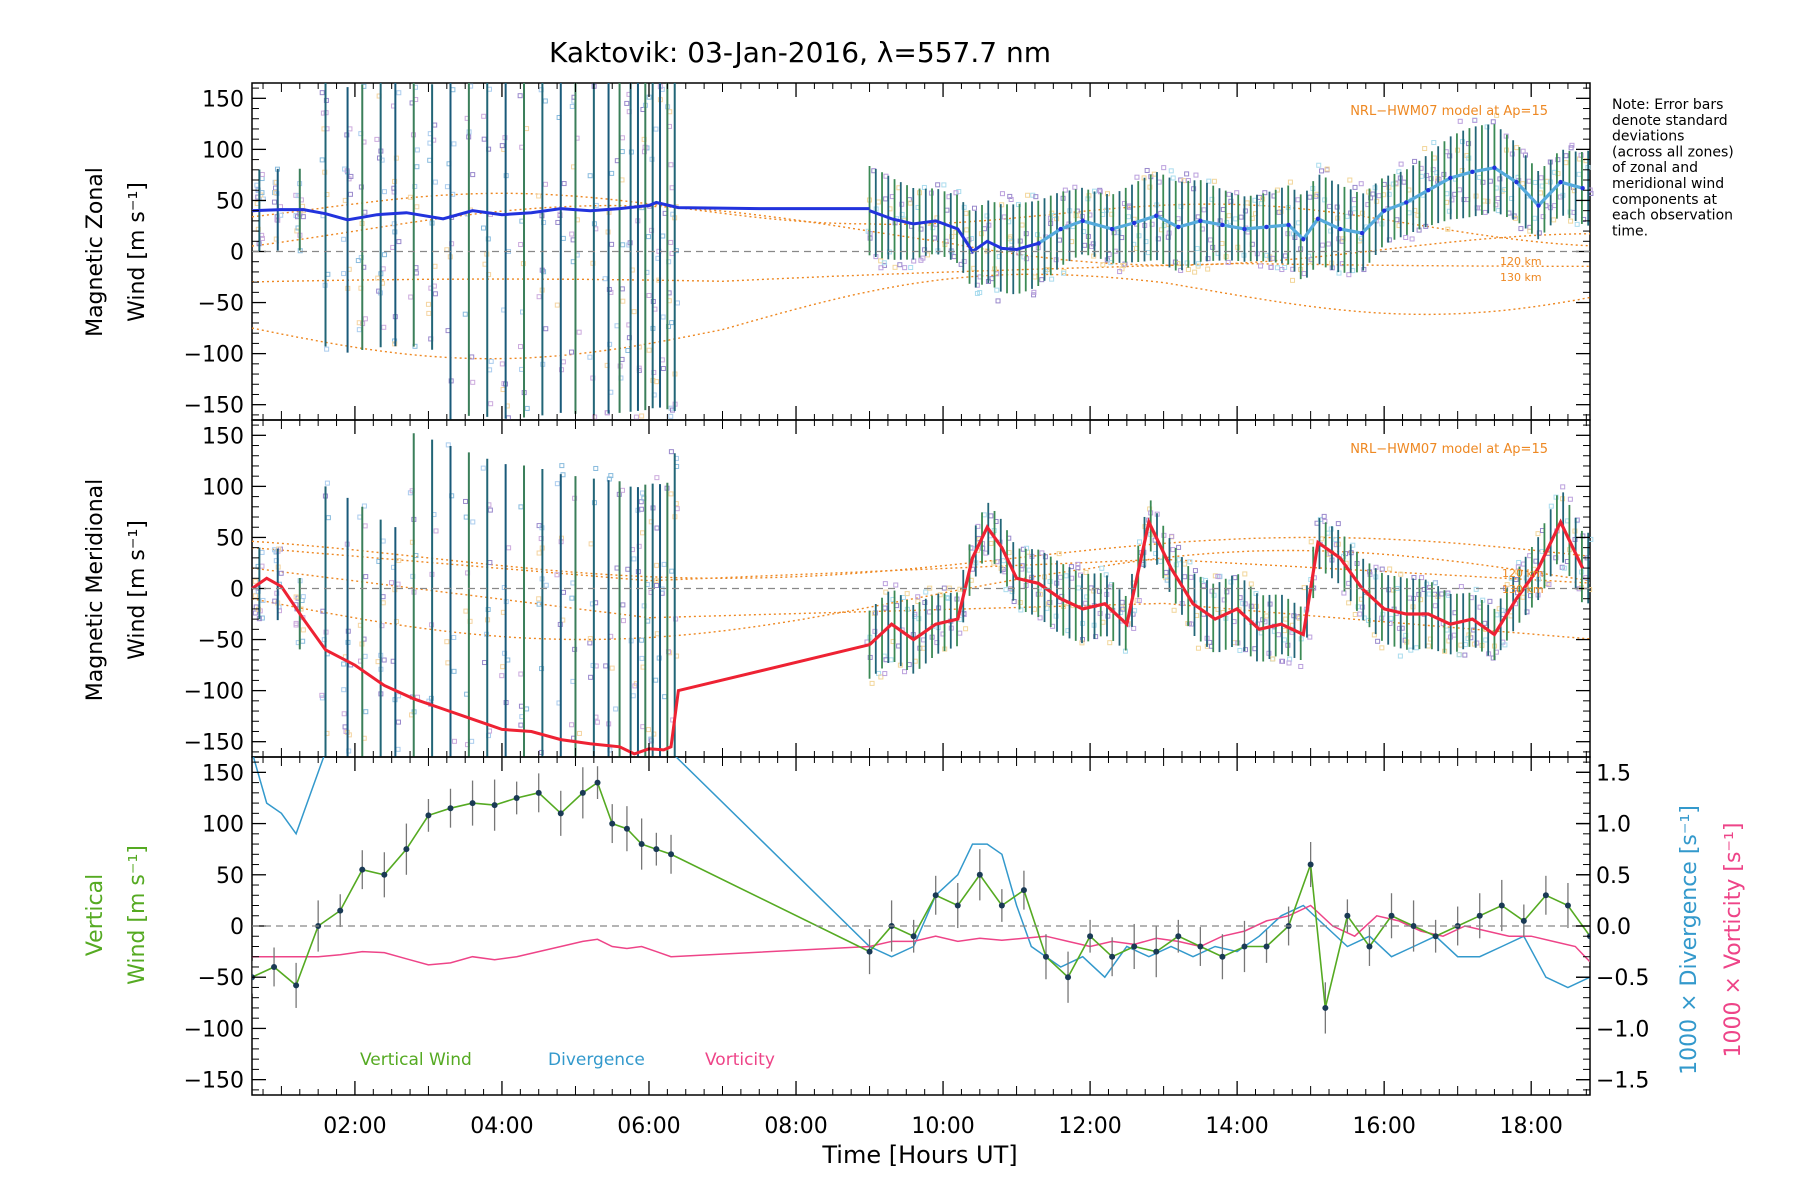 This screenshot has width=1800, height=1200. What do you see at coordinates (921, 895) in the screenshot?
I see `vertical-wind-line` at bounding box center [921, 895].